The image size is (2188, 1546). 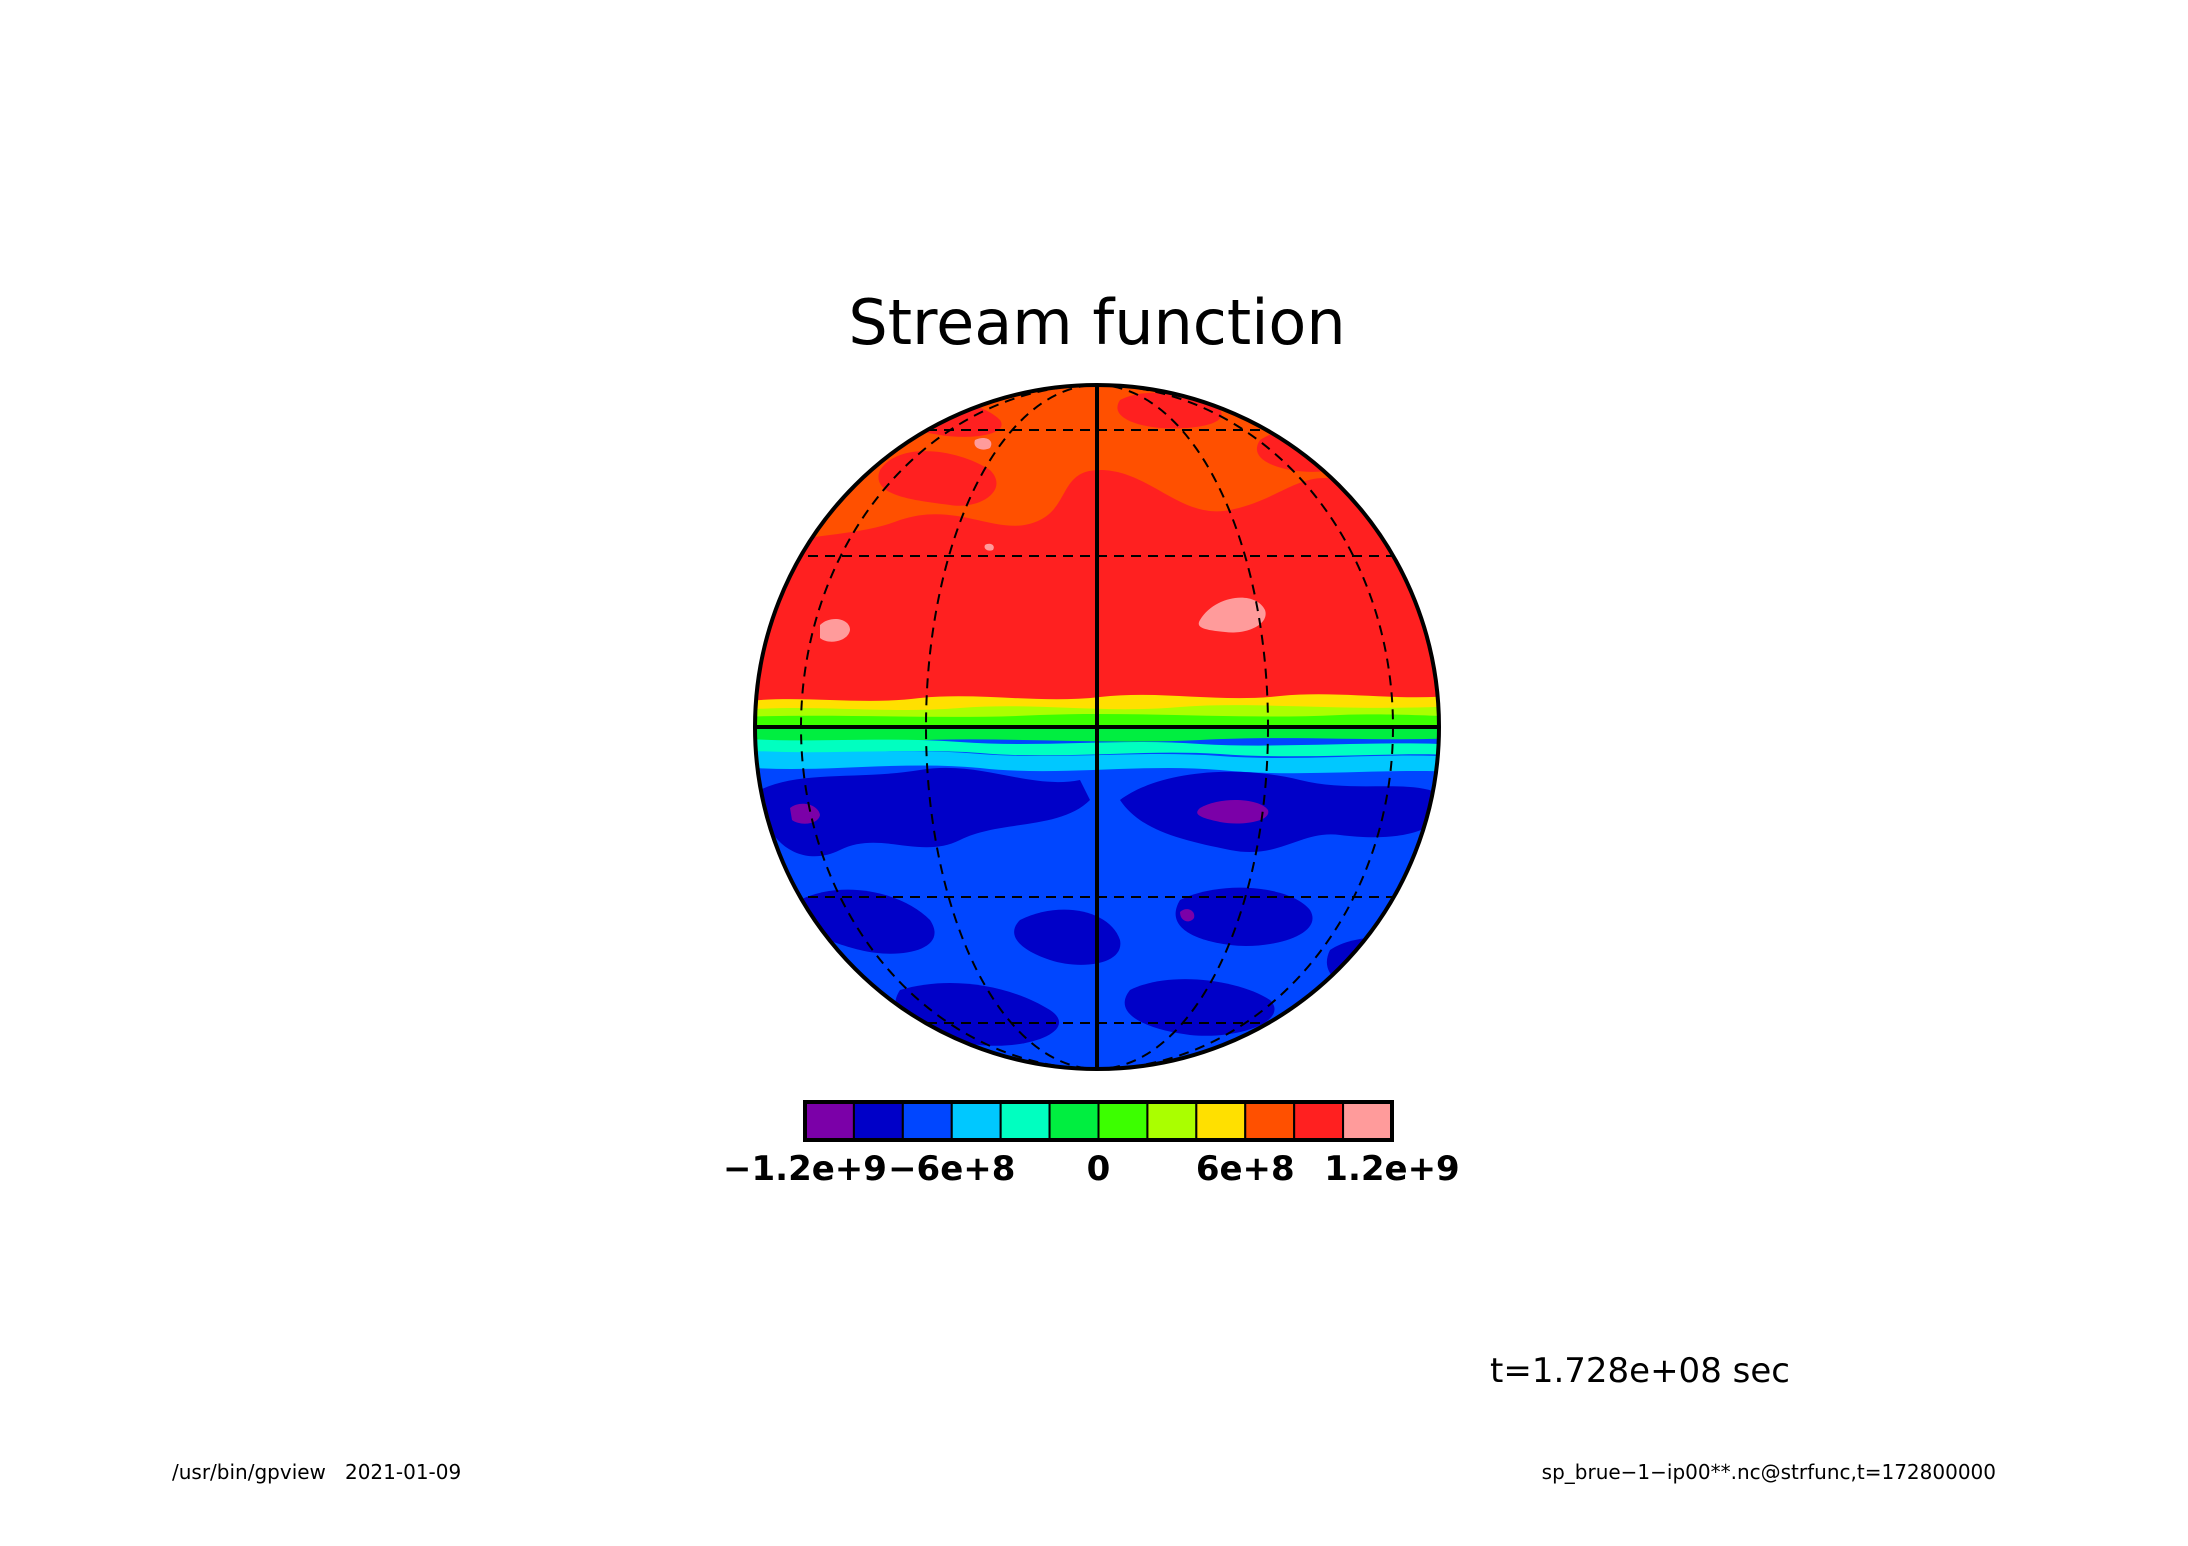 What do you see at coordinates (1097, 747) in the screenshot?
I see `band-teal` at bounding box center [1097, 747].